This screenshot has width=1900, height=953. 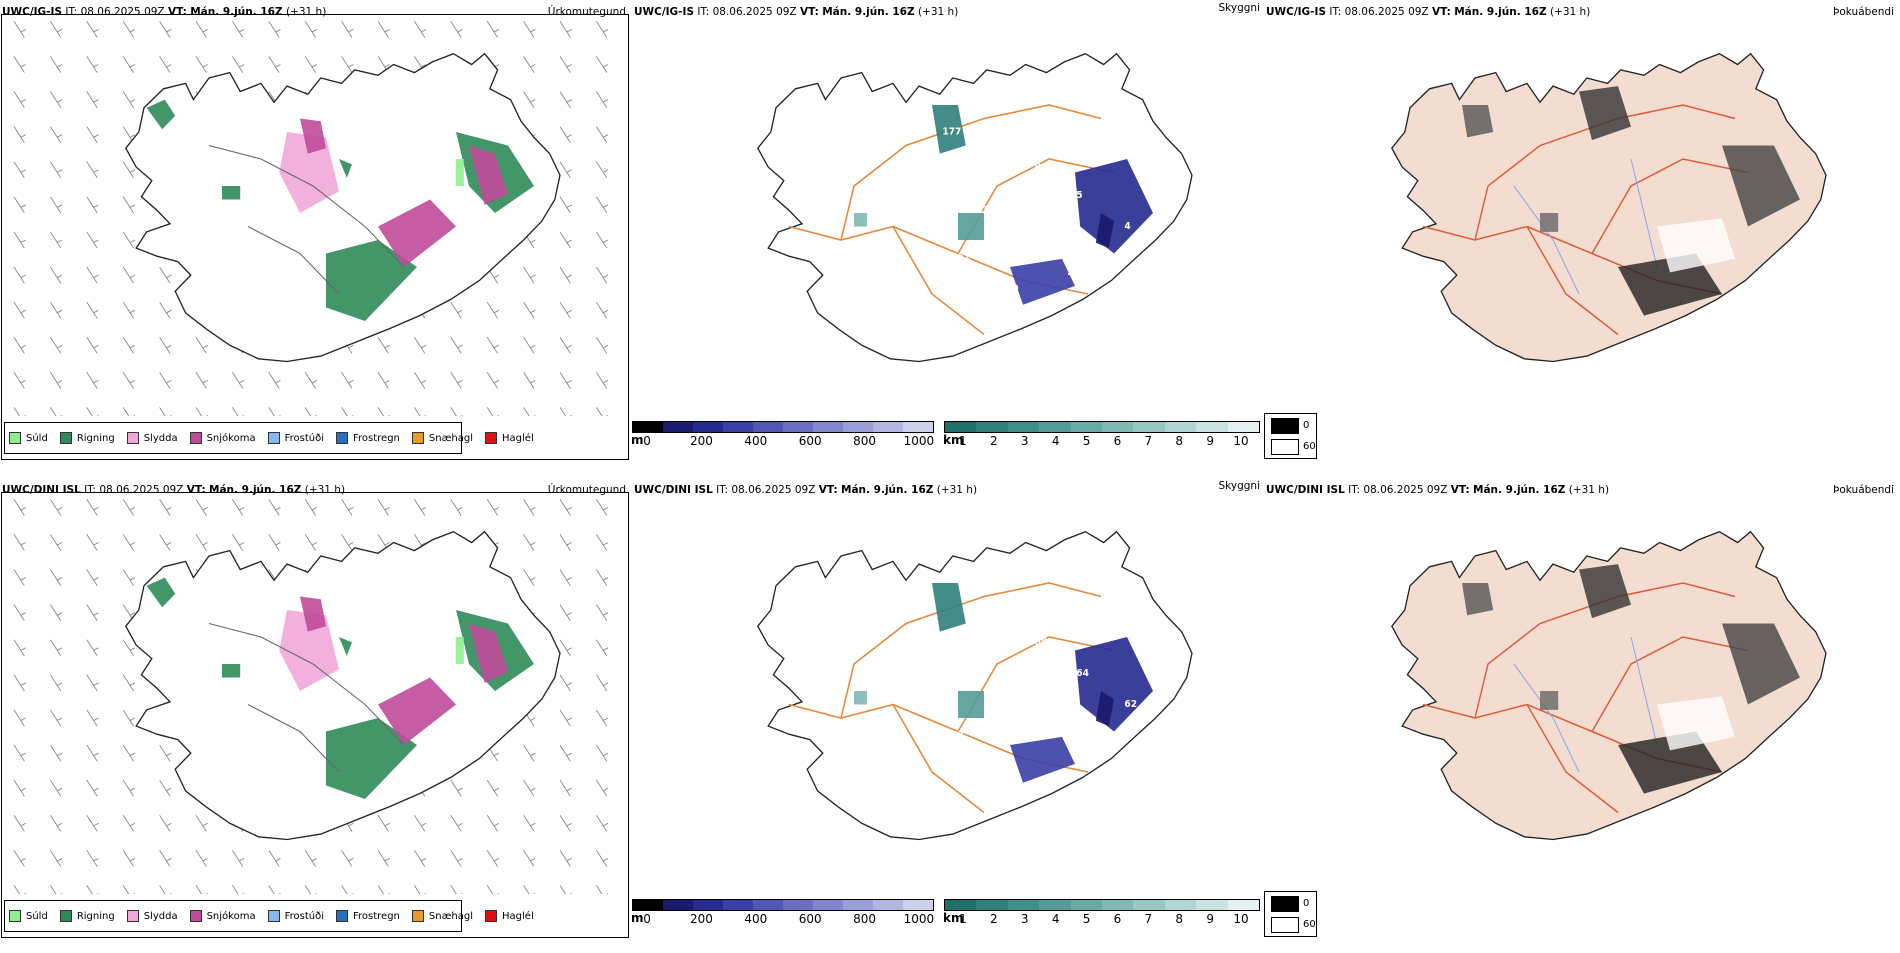 What do you see at coordinates (1082, 673) in the screenshot?
I see `cloud-base-label: 64` at bounding box center [1082, 673].